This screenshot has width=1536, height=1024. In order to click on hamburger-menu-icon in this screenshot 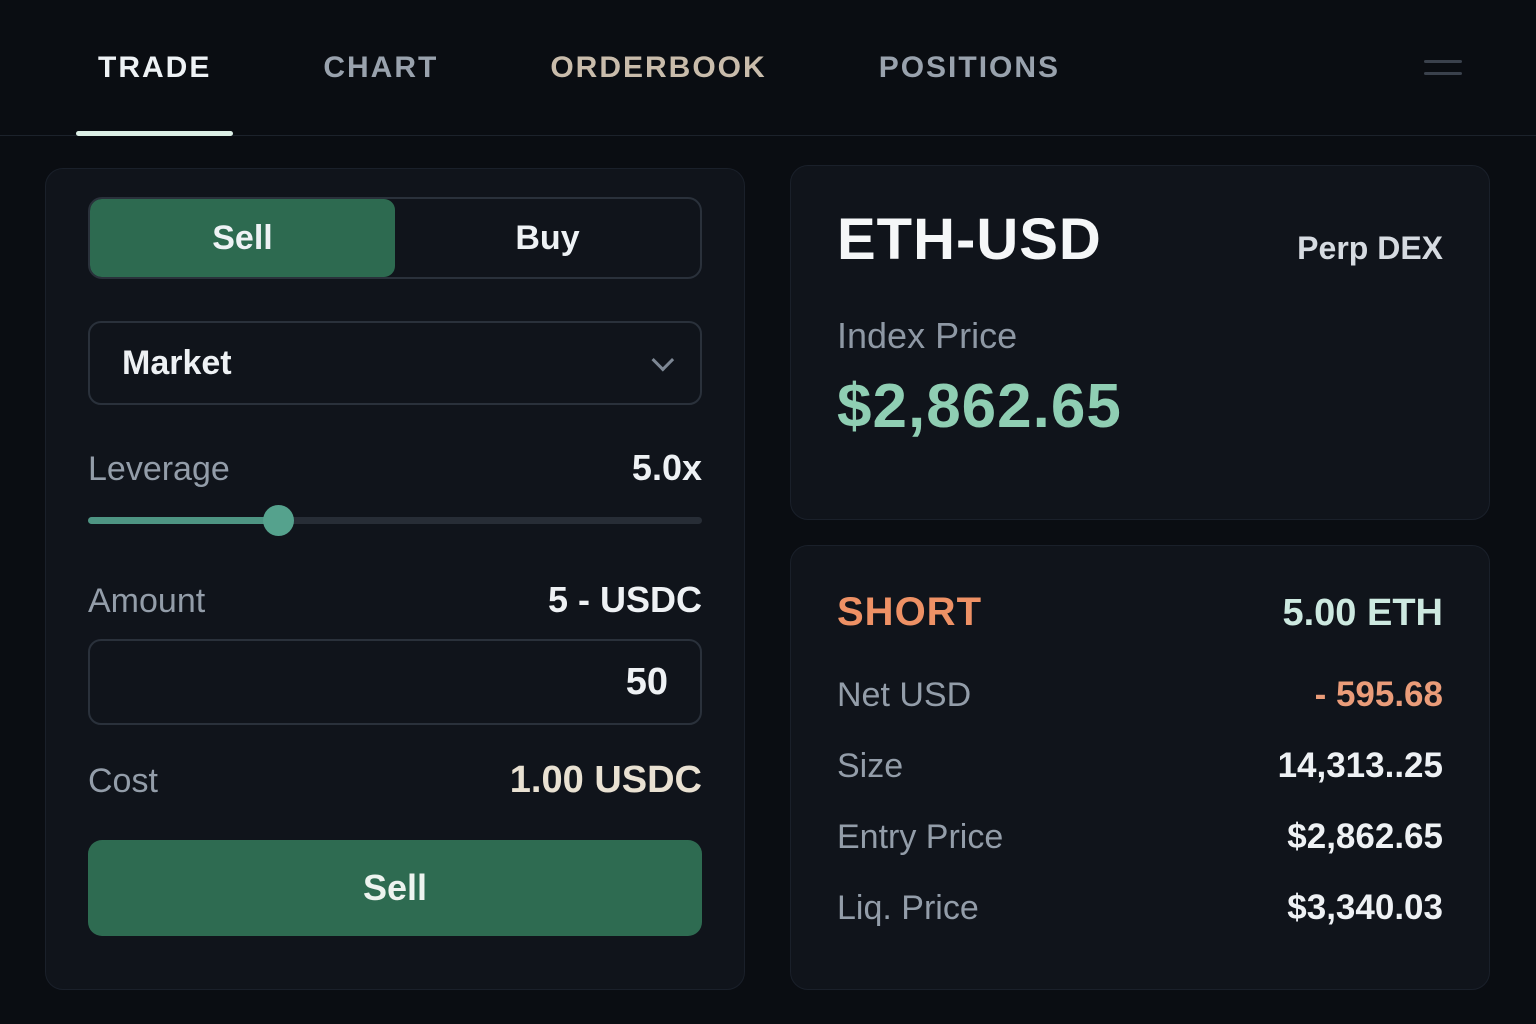, I will do `click(1443, 72)`.